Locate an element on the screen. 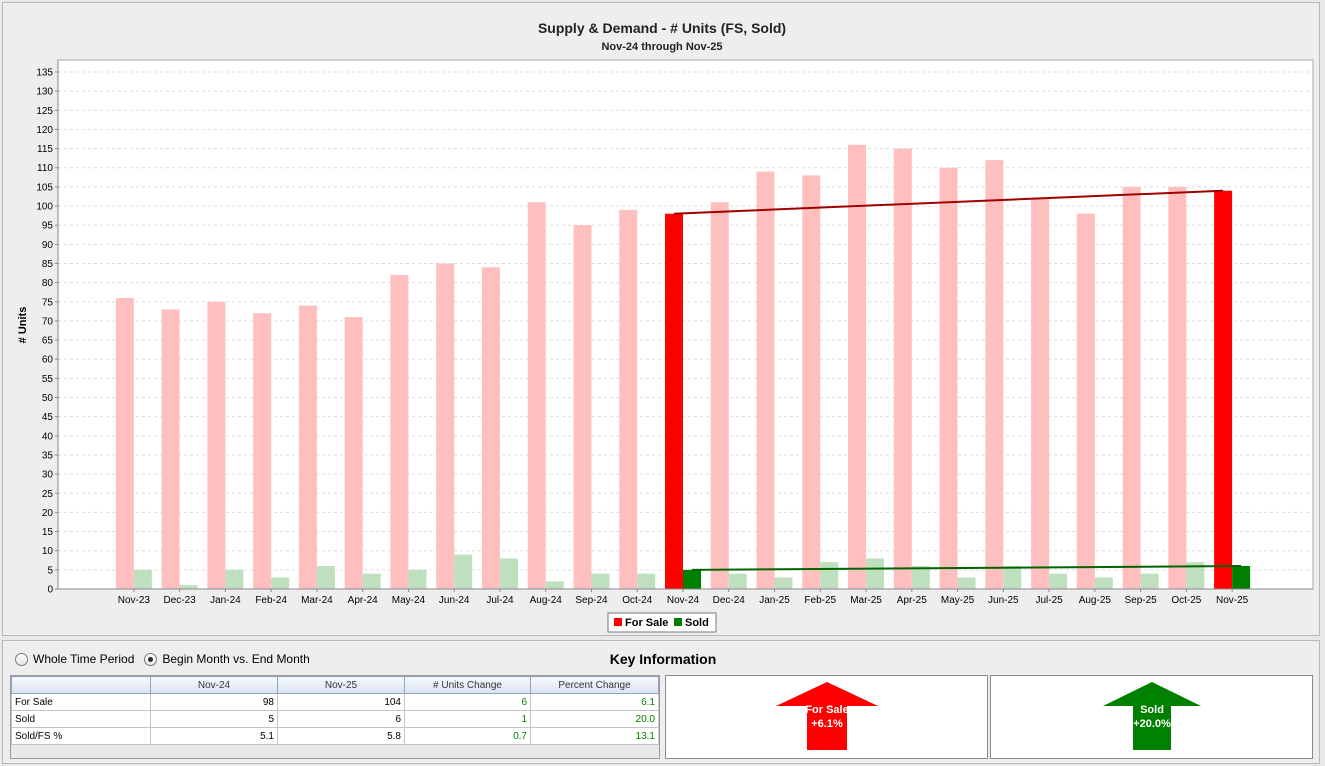 The width and height of the screenshot is (1325, 766). legend-swatch-sold is located at coordinates (678, 622).